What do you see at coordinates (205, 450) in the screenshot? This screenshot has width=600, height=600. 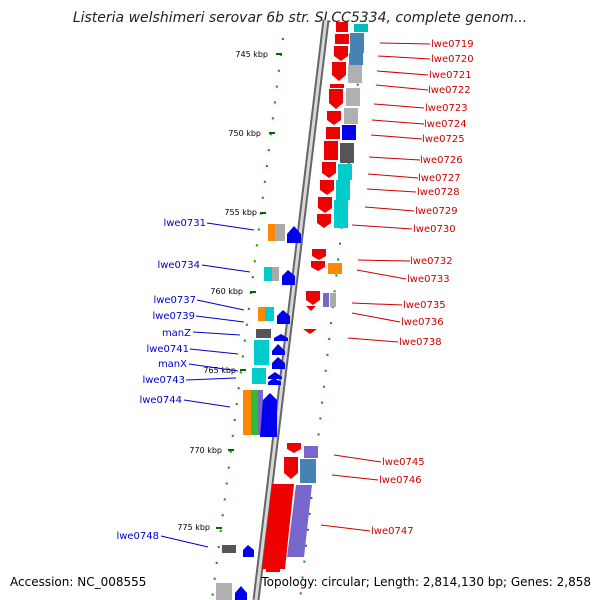 I see `scale-label: 770 kbp` at bounding box center [205, 450].